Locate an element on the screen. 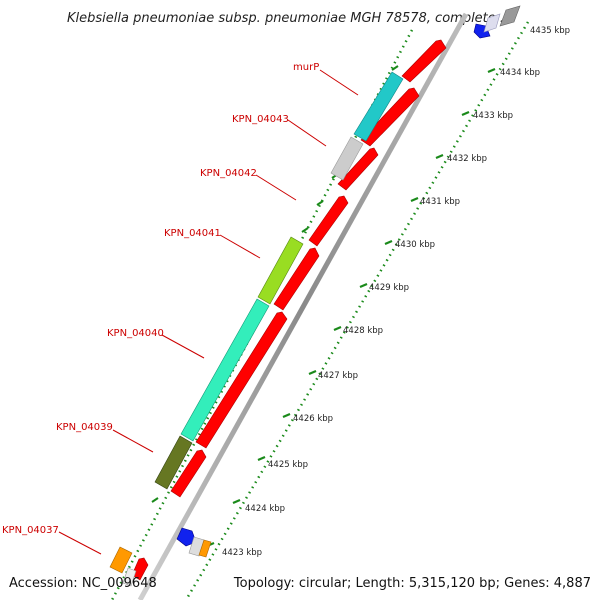 This screenshot has height=600, width=600. tick-label: 4432 kbp is located at coordinates (467, 159).